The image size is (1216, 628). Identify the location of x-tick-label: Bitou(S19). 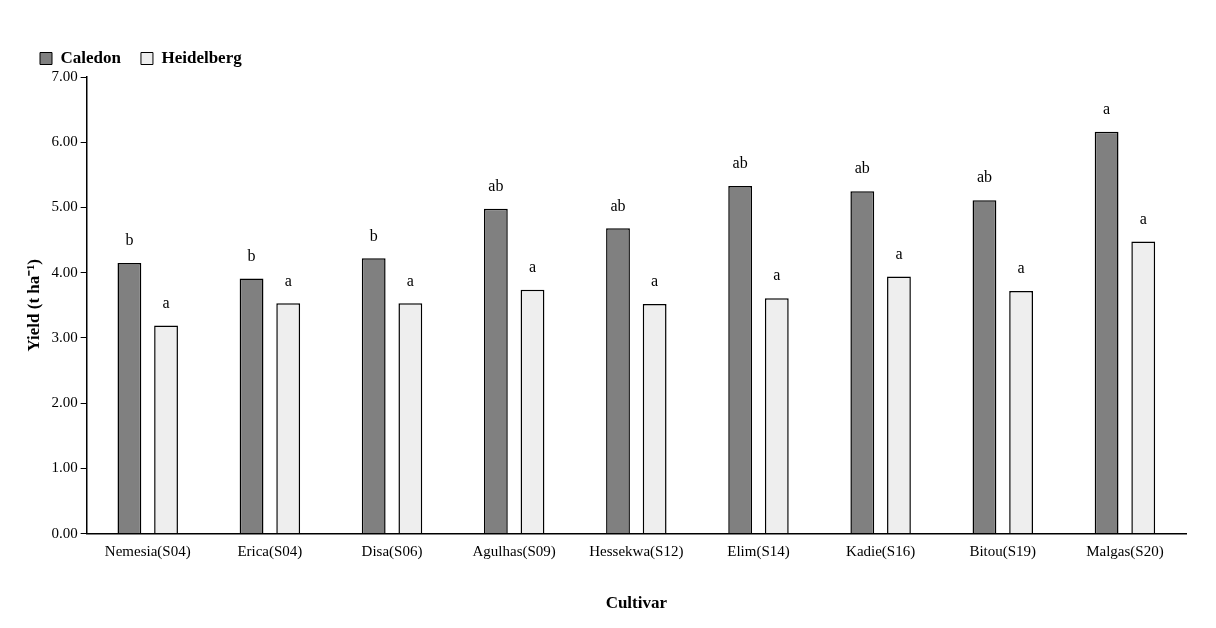
(1003, 551).